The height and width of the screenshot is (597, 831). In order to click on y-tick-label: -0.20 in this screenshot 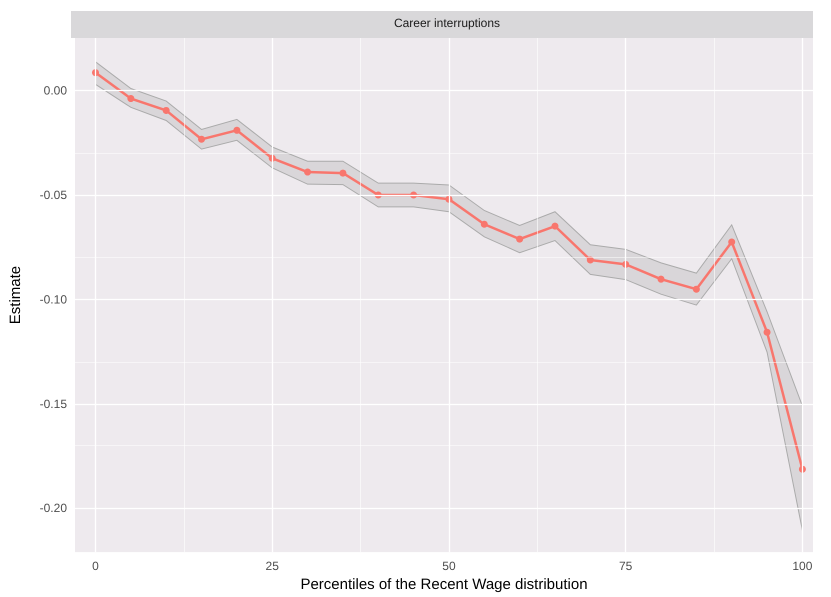, I will do `click(54, 508)`.